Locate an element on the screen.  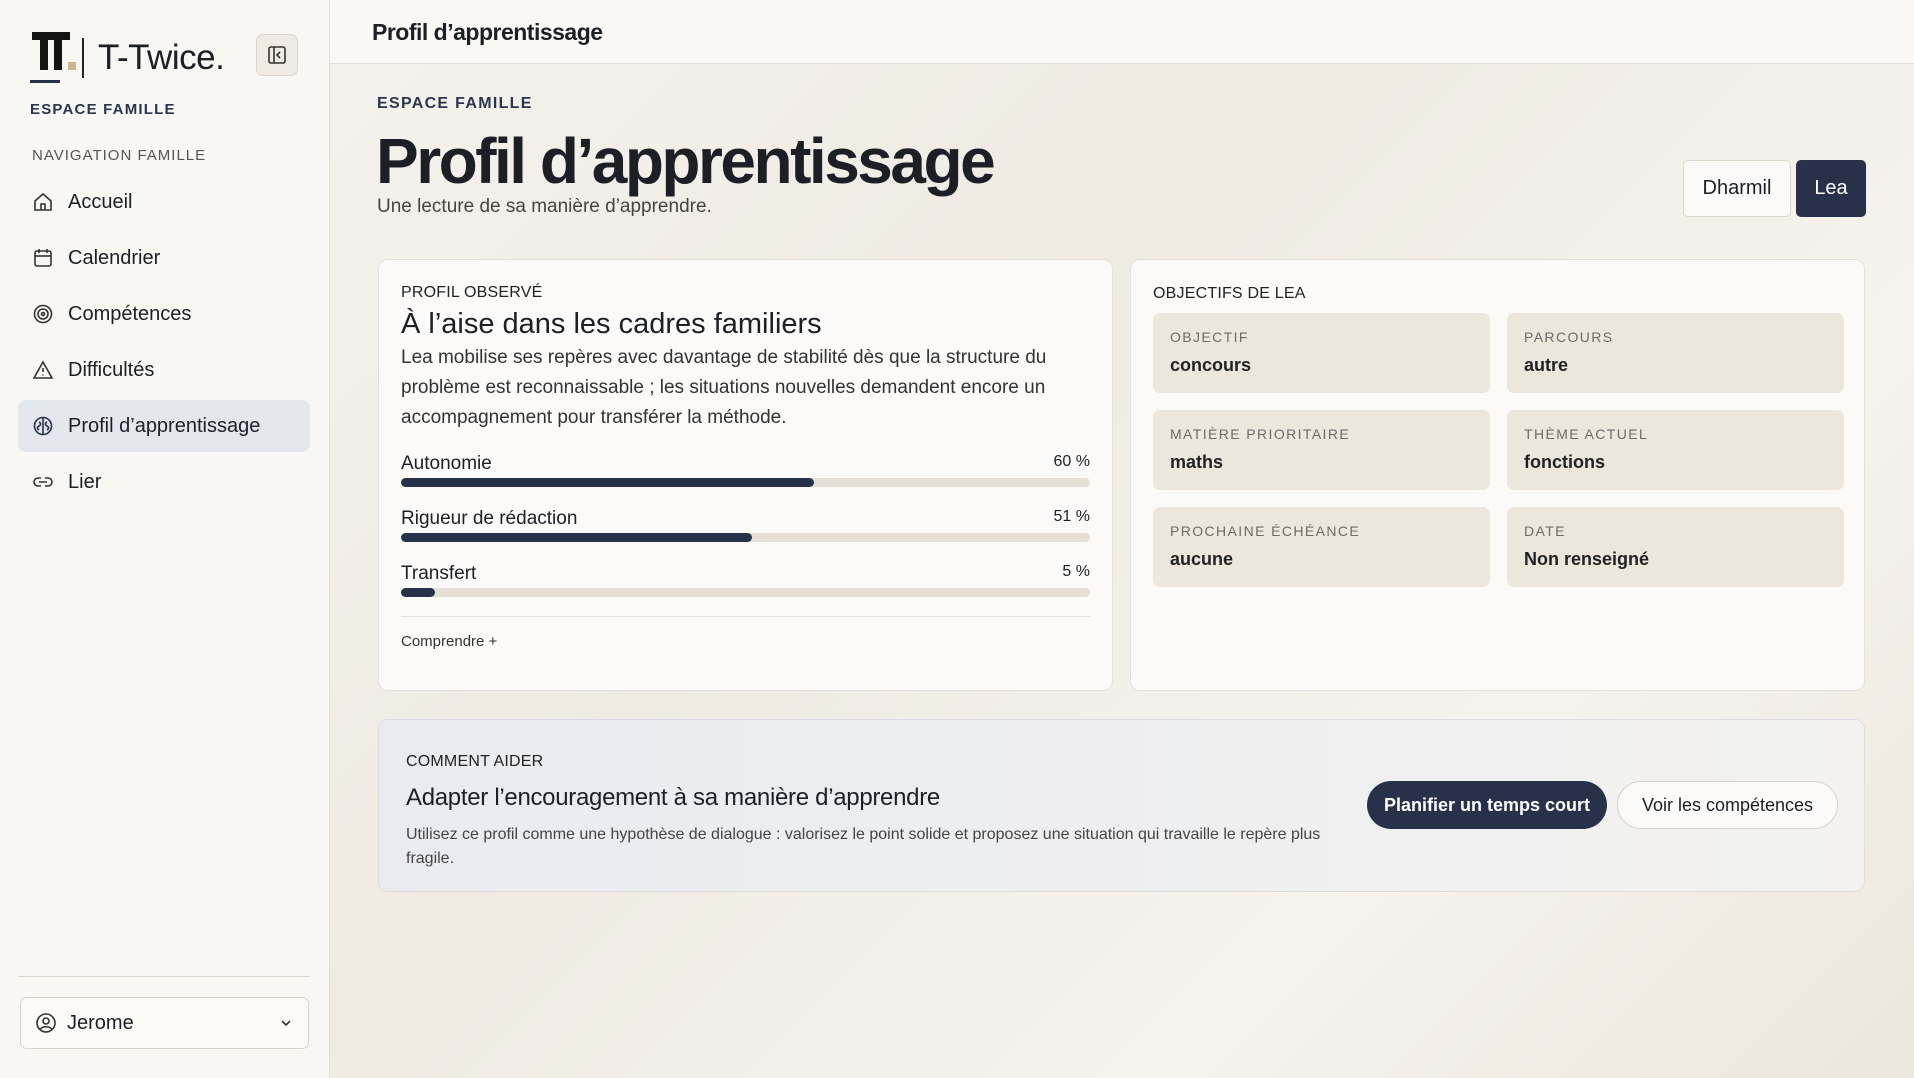
page-title: Profil d’apprentissage is located at coordinates (686, 161).